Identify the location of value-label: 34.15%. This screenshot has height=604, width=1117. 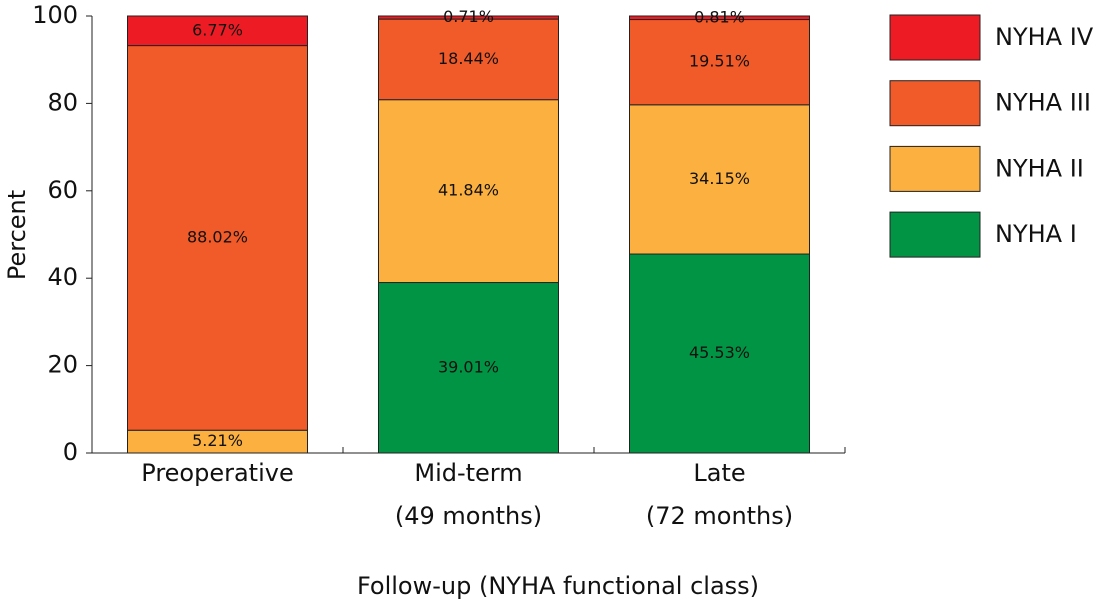
(719, 178).